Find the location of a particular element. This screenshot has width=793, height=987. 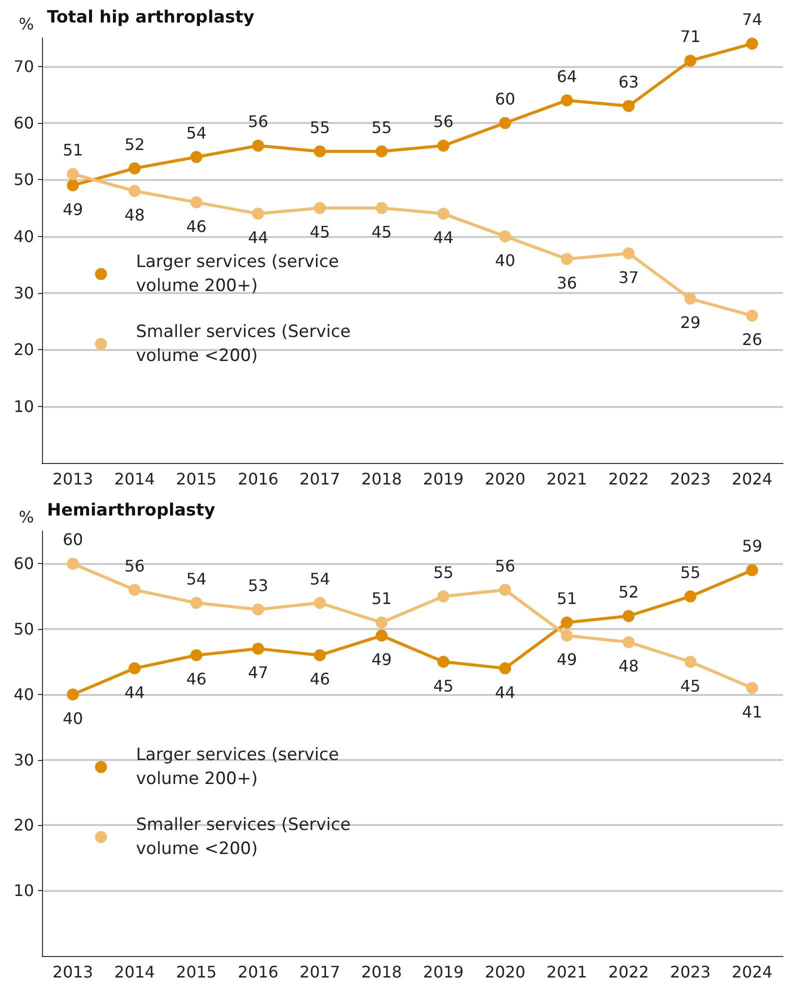

data-label: 52 is located at coordinates (628, 592).